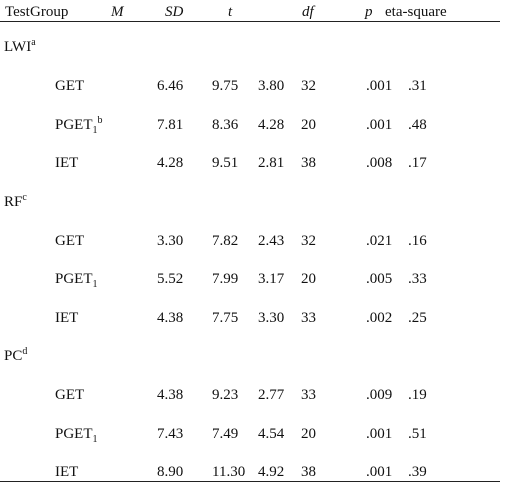  Describe the element at coordinates (170, 472) in the screenshot. I see `value-cell: 8.90` at that location.